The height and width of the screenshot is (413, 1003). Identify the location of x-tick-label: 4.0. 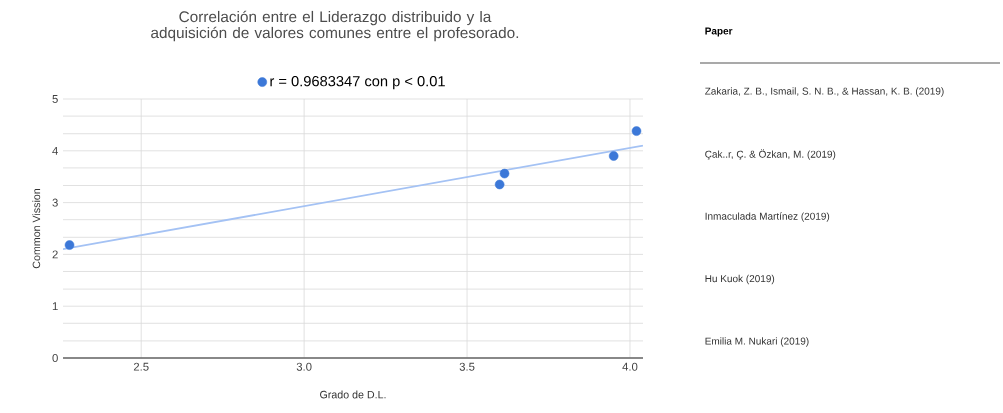
(630, 366).